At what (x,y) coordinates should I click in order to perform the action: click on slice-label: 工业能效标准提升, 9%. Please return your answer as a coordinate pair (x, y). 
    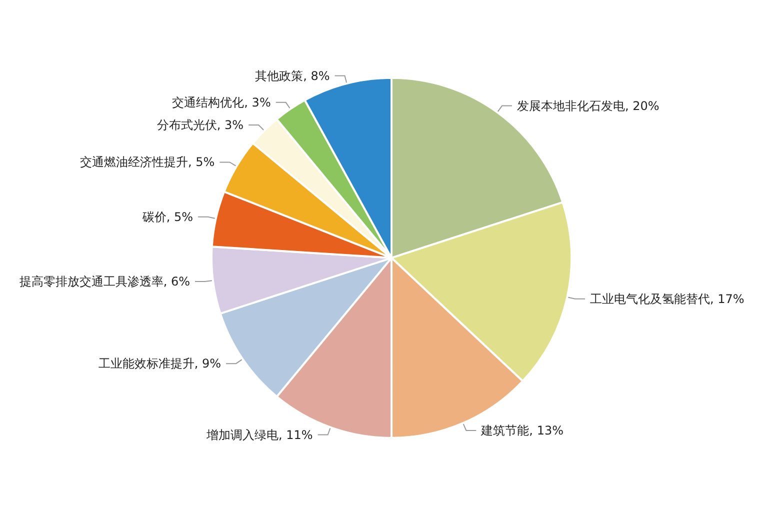
    Looking at the image, I should click on (160, 363).